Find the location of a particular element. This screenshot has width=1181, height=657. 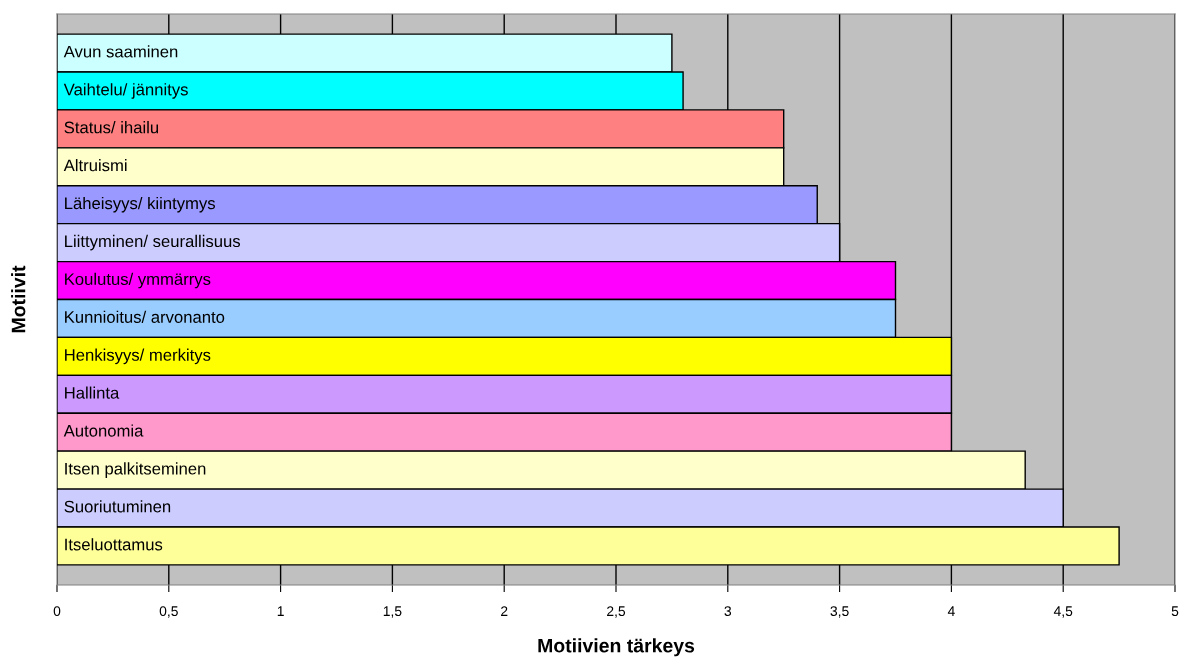

y-tick-label: Koulutus/ ymmärrys is located at coordinates (138, 280).